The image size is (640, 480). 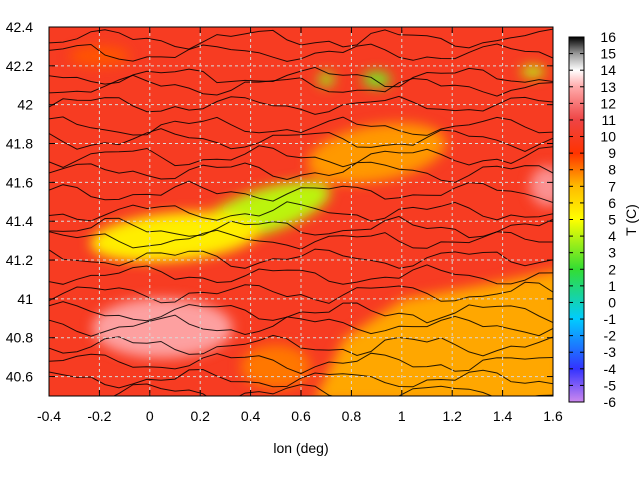 What do you see at coordinates (612, 203) in the screenshot?
I see `colorbar-tick-label: 6` at bounding box center [612, 203].